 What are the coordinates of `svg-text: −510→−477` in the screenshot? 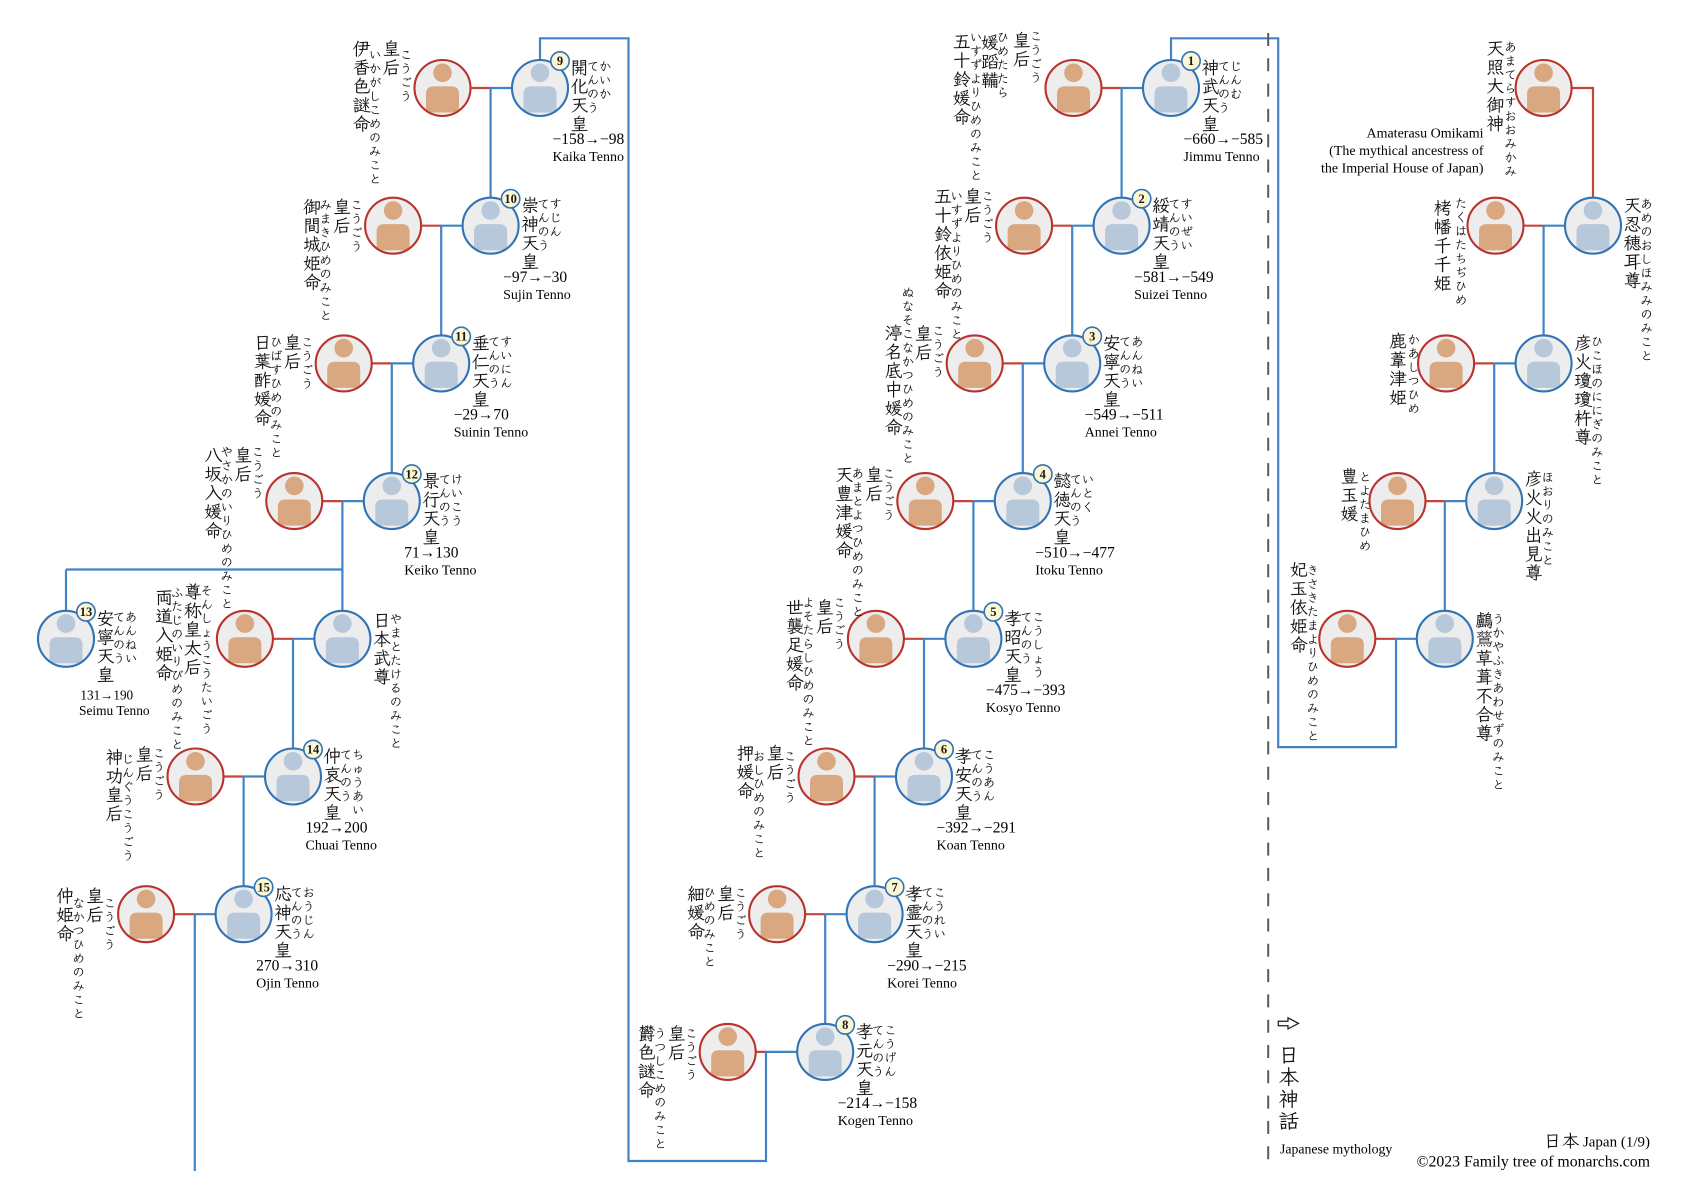 It's located at (1075, 552).